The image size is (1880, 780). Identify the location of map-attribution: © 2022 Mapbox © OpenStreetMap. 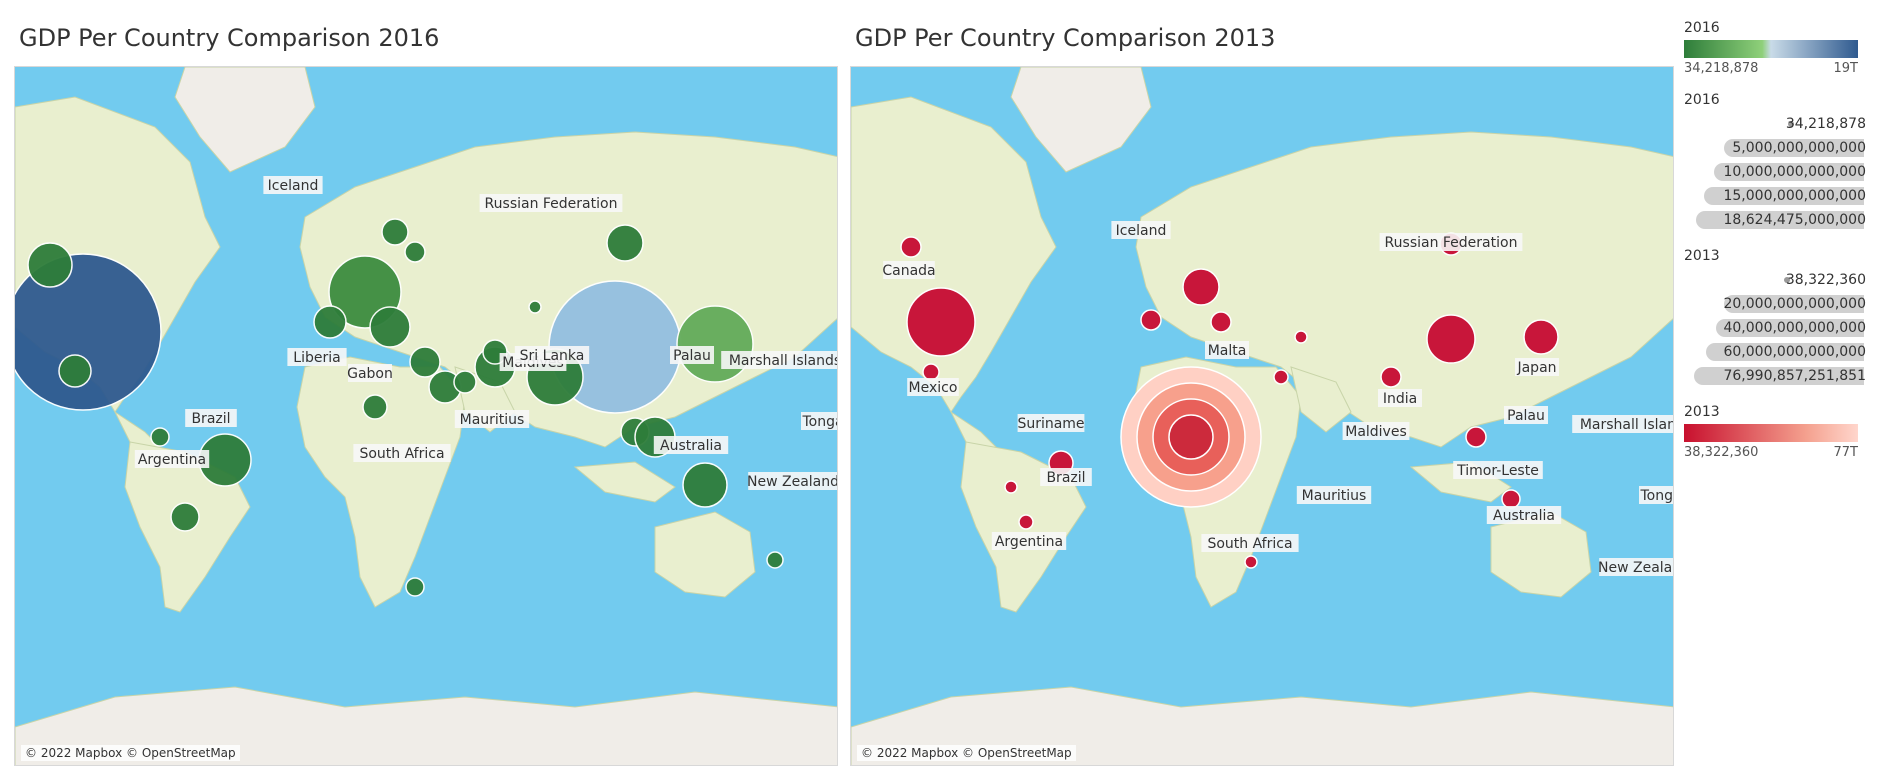
(130, 753).